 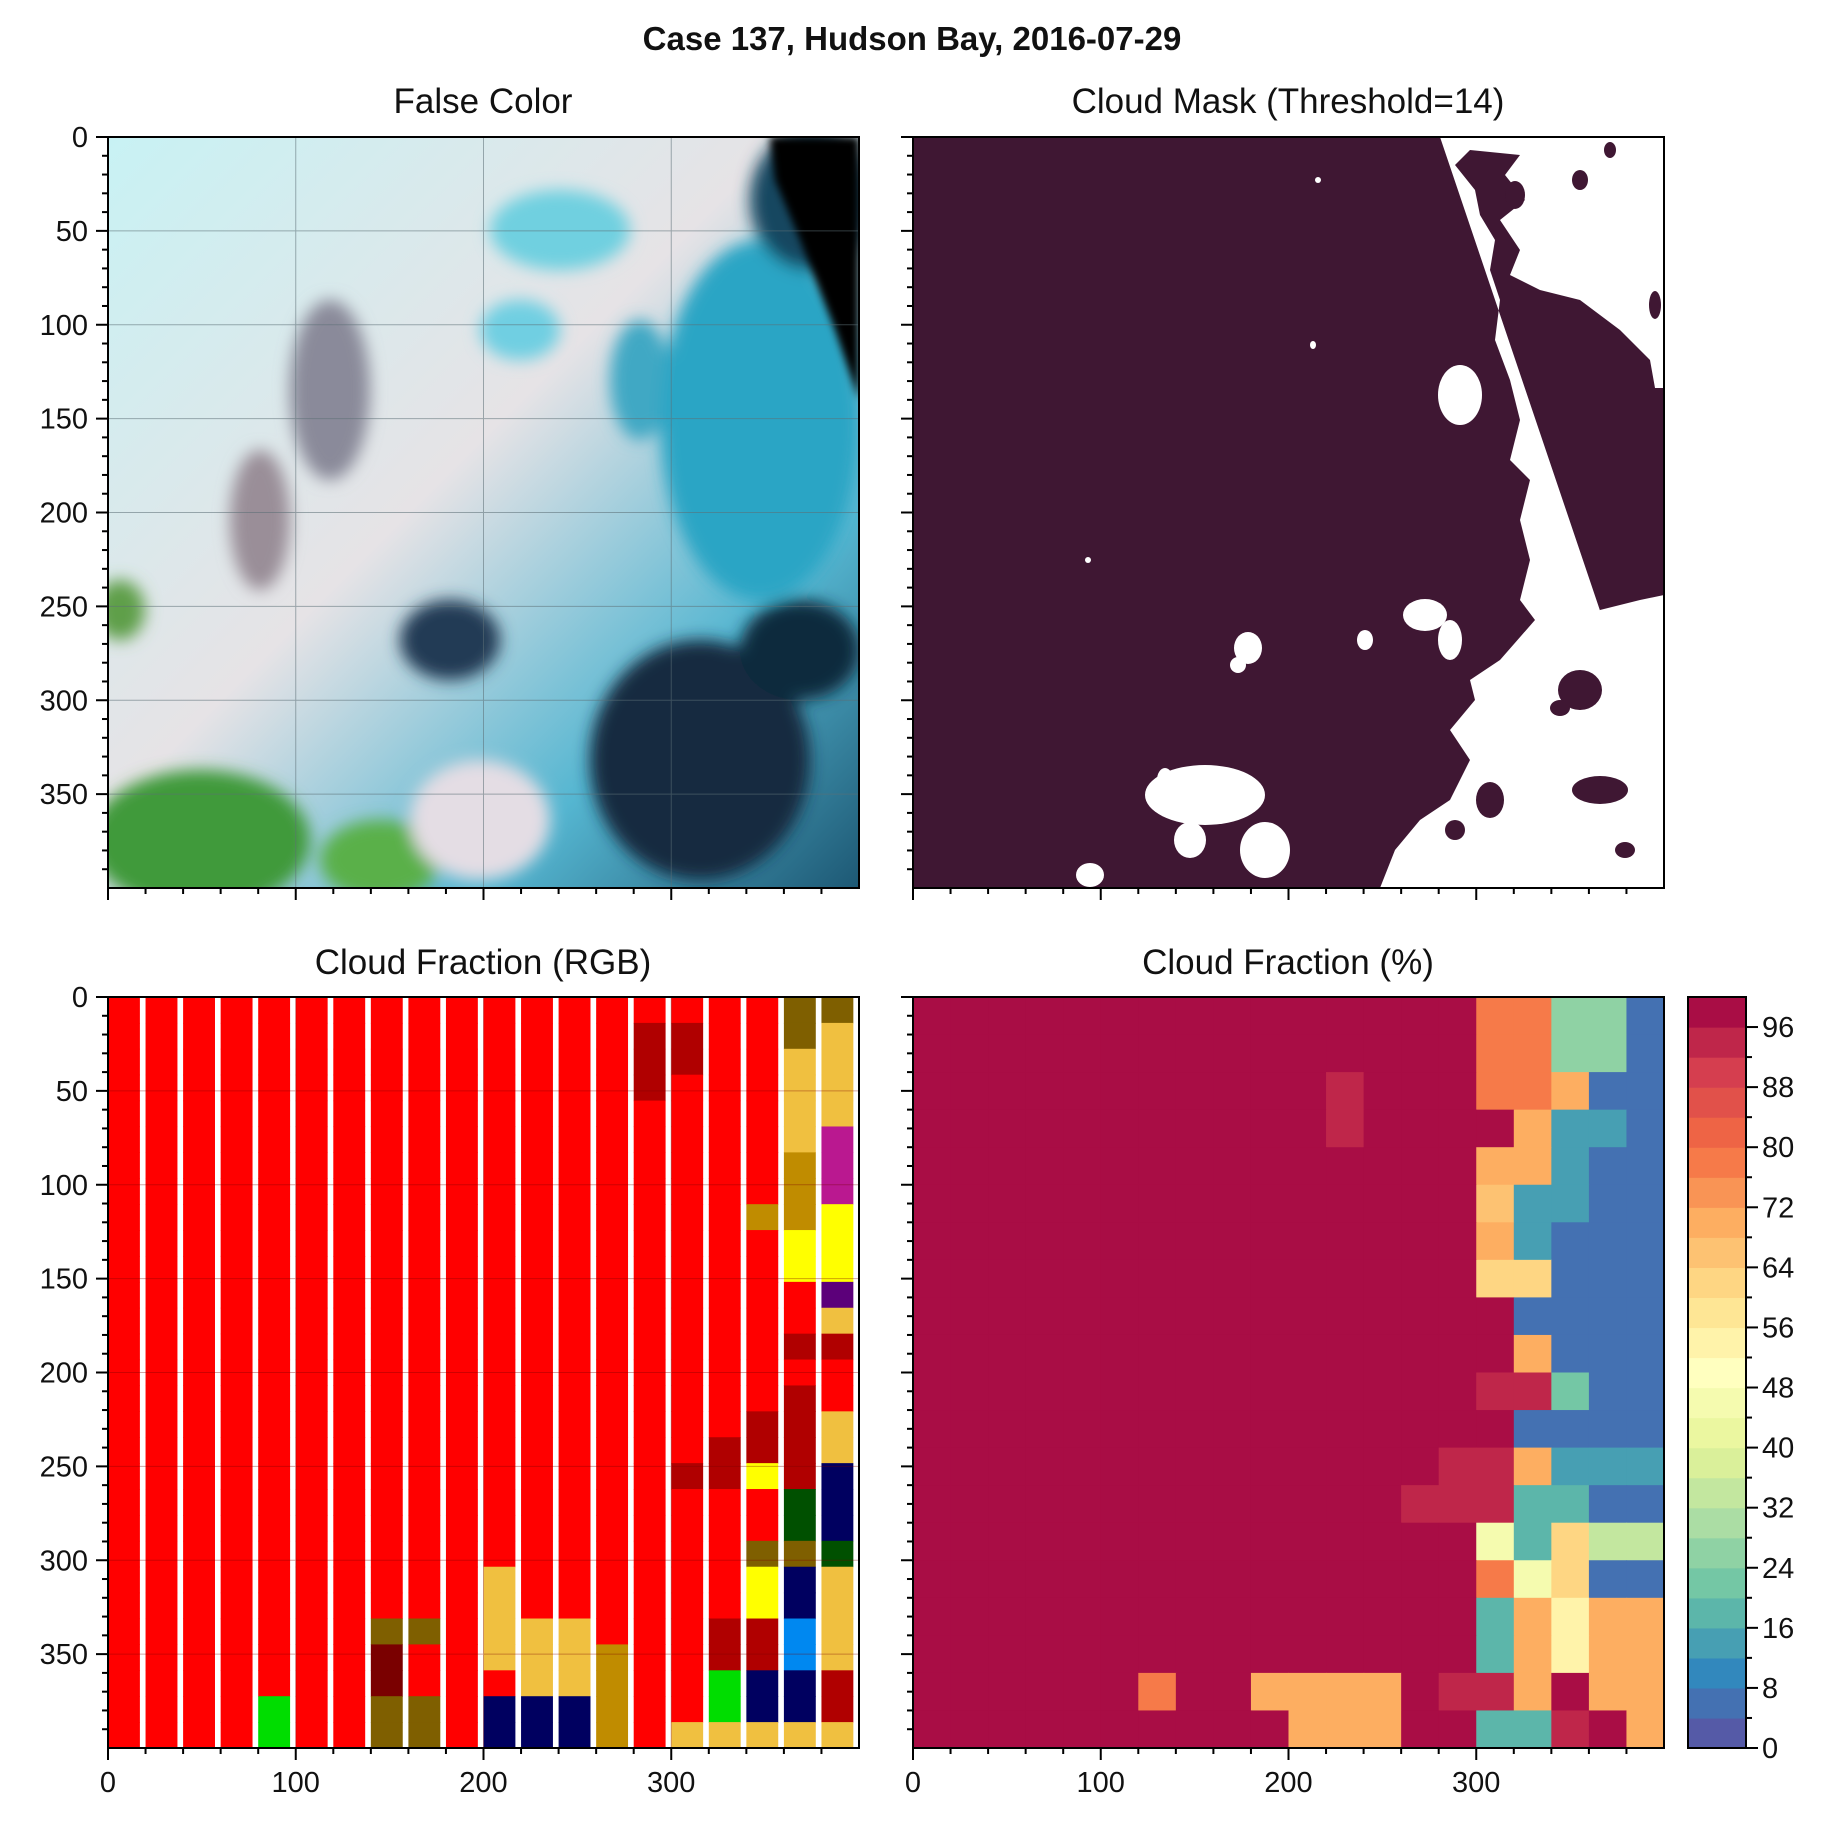 I want to click on y-tick-label: 0, so click(x=80, y=138).